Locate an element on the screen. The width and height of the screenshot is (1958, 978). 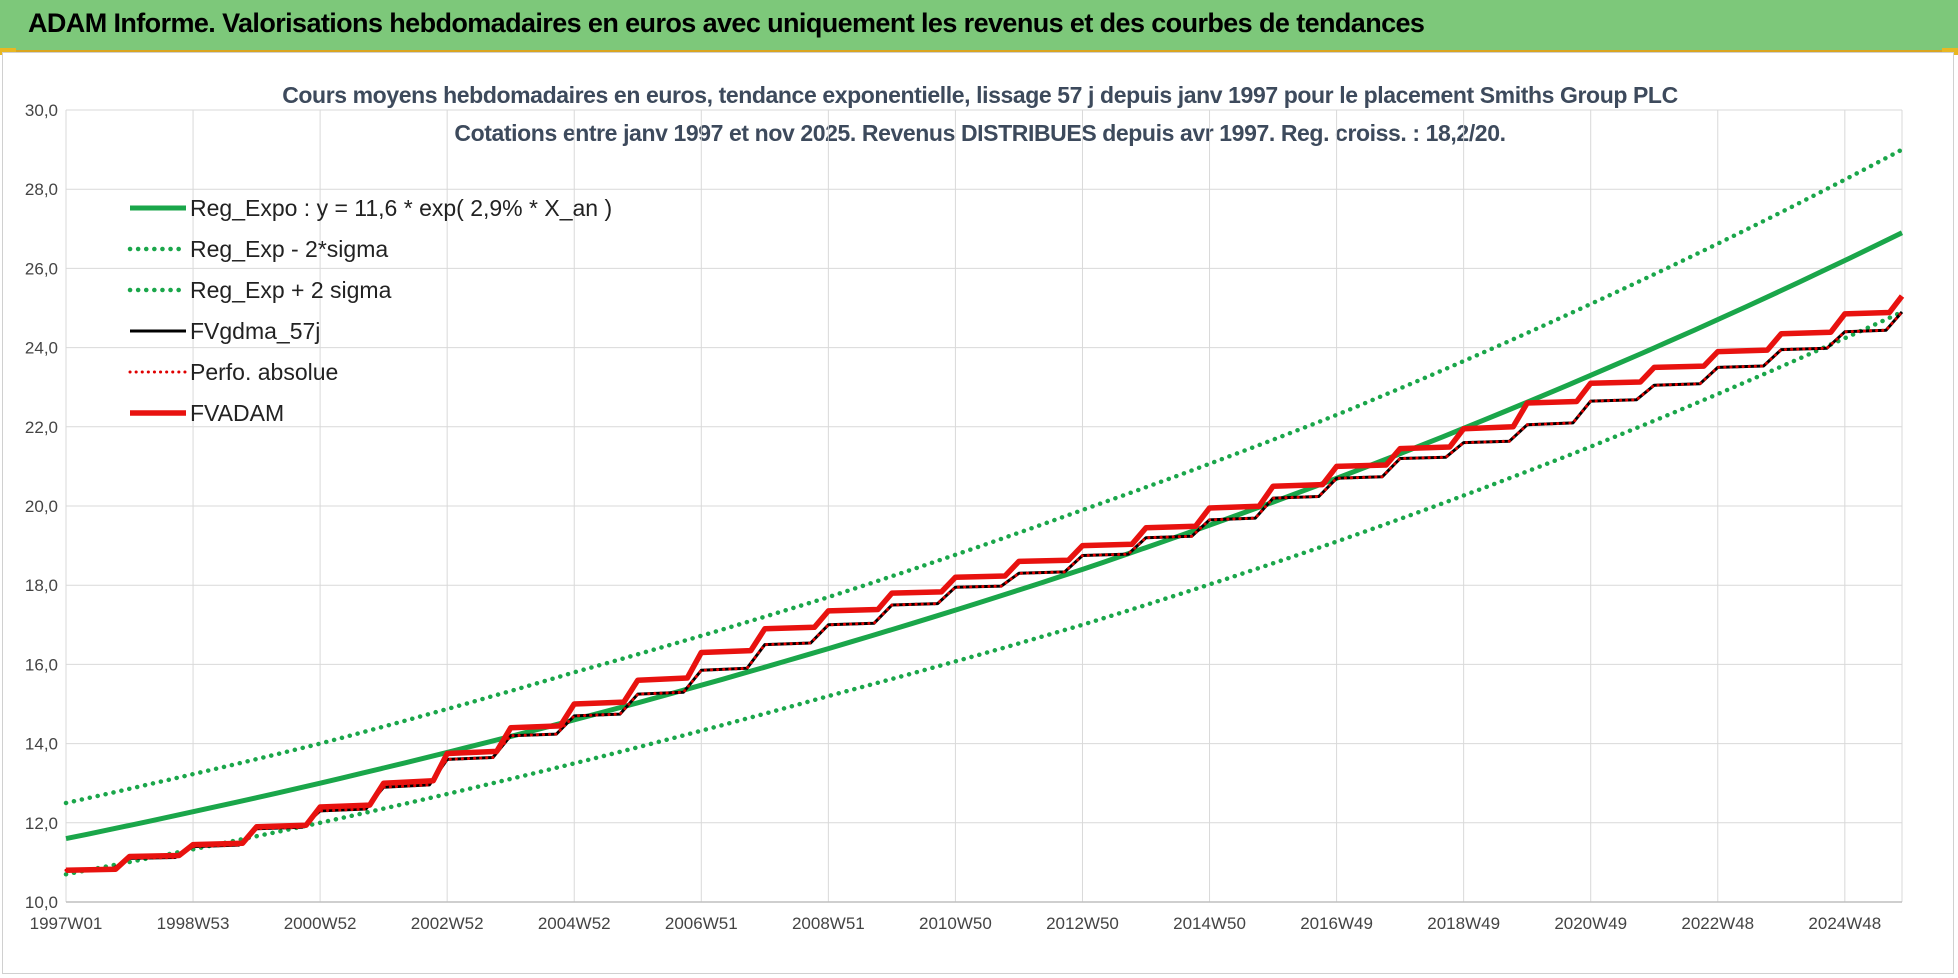
x-tick-label: 1998W53 is located at coordinates (193, 923).